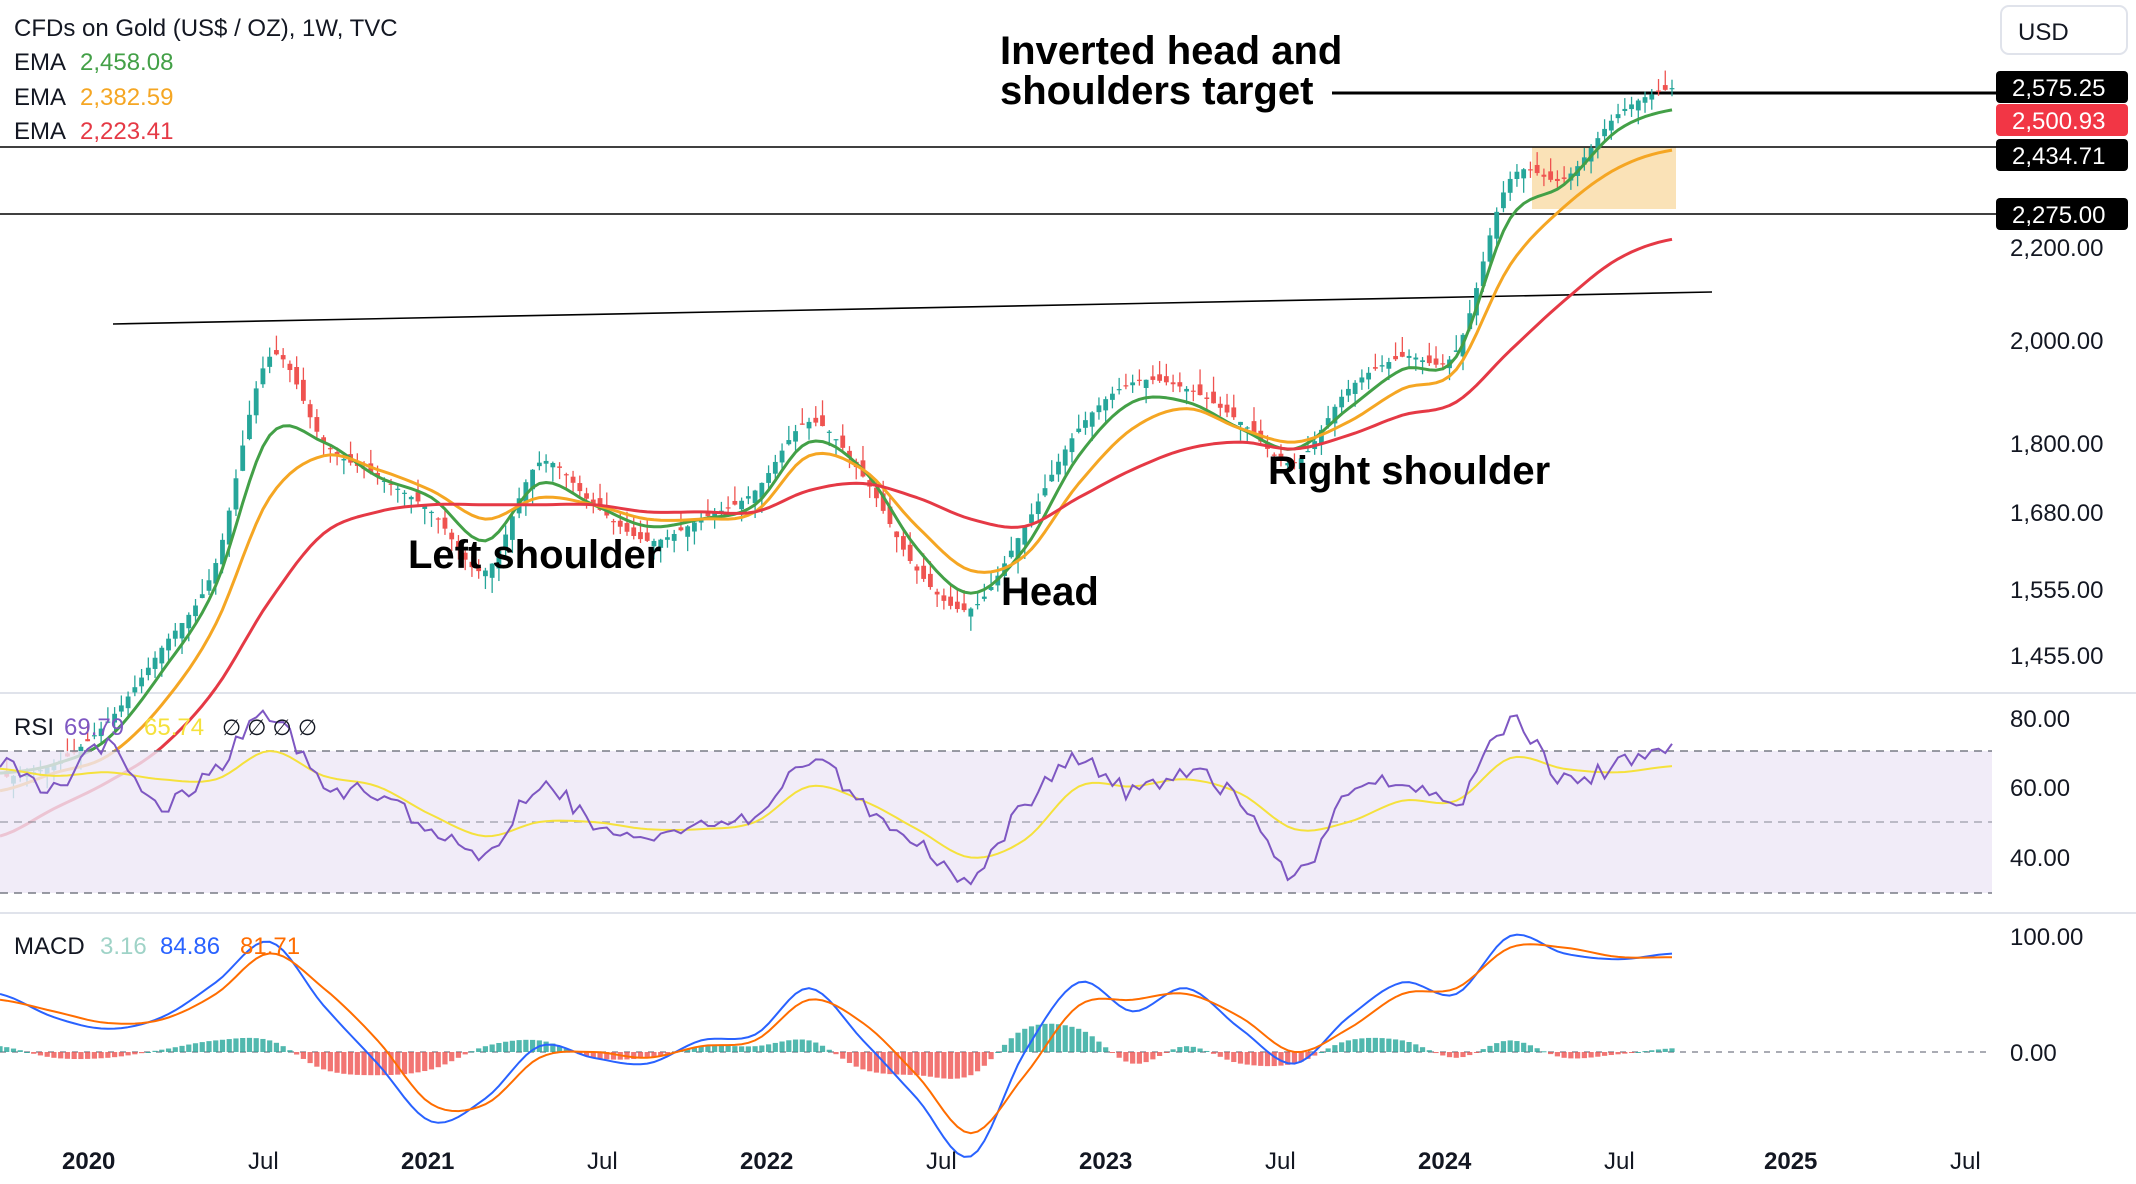 The image size is (2136, 1184). I want to click on currency-button: USD, so click(2043, 32).